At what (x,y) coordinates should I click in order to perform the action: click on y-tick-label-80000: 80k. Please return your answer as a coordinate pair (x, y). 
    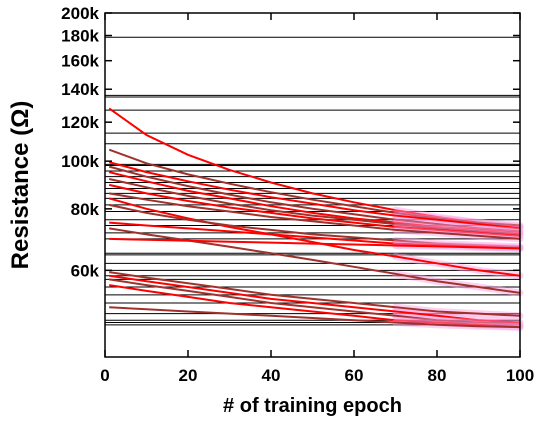
    Looking at the image, I should click on (85, 209).